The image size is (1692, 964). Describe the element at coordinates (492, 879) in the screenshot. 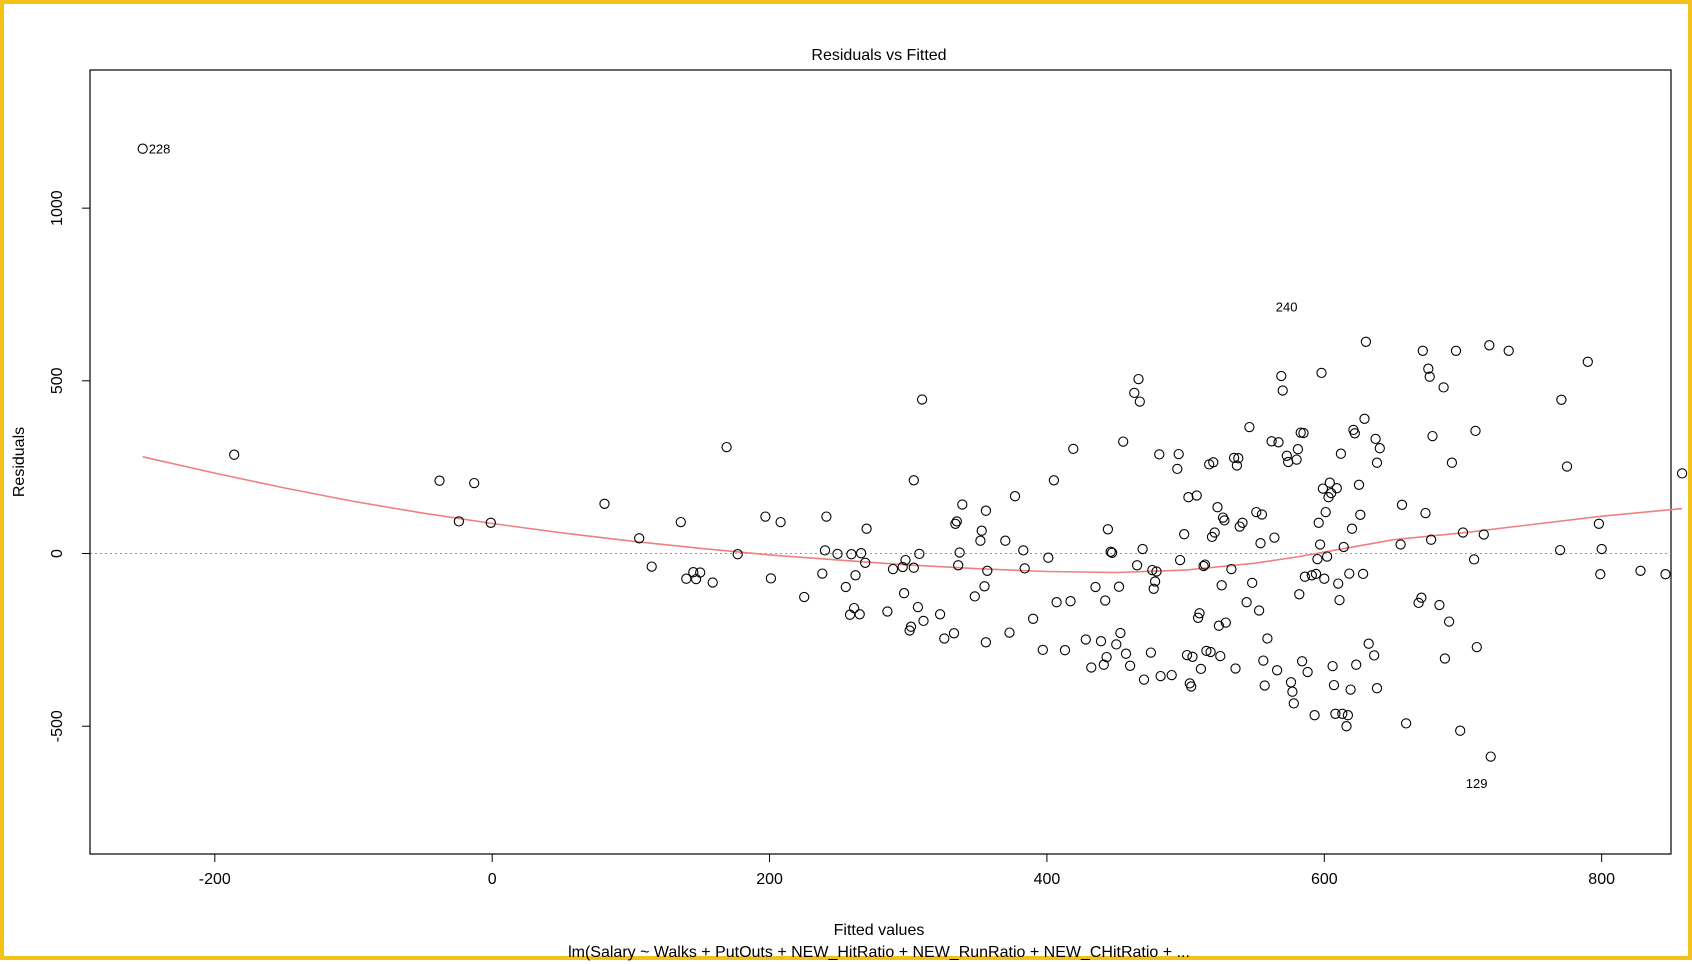

I see `x-tick-label: 0` at that location.